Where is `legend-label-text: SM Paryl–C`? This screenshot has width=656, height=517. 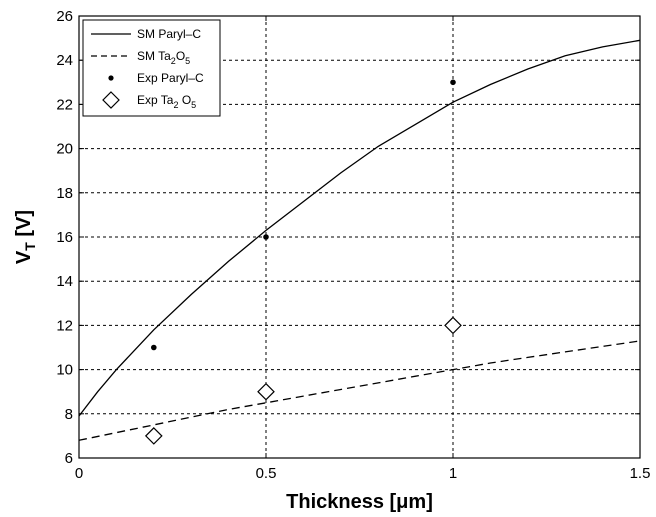 legend-label-text: SM Paryl–C is located at coordinates (169, 34).